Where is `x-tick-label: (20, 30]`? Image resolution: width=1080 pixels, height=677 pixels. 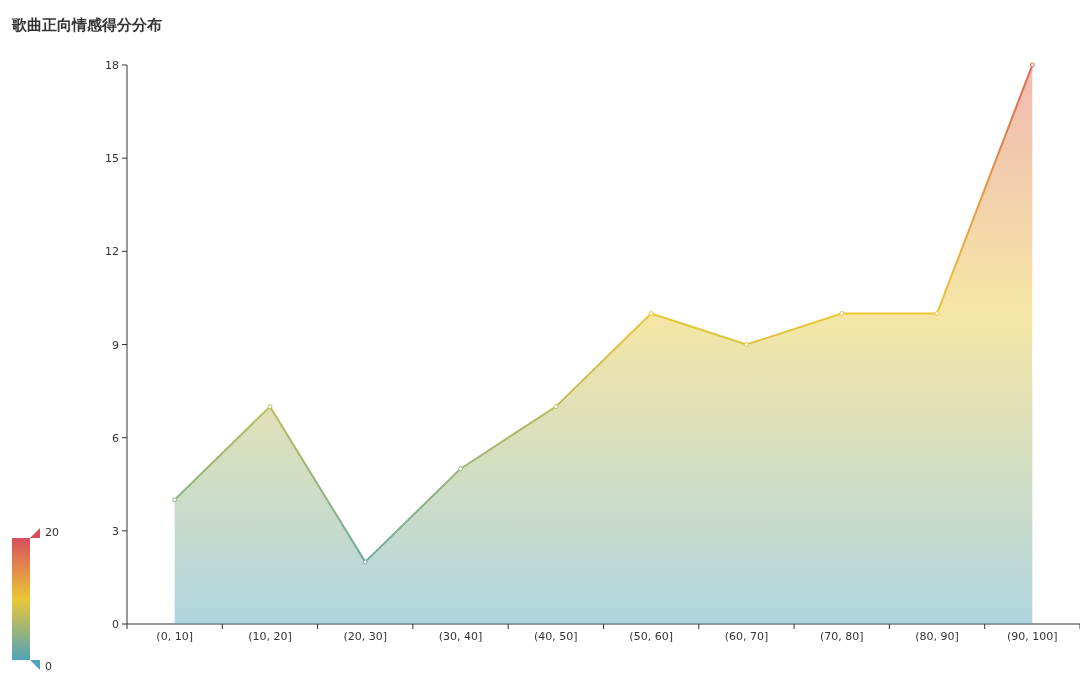
x-tick-label: (20, 30] is located at coordinates (365, 636).